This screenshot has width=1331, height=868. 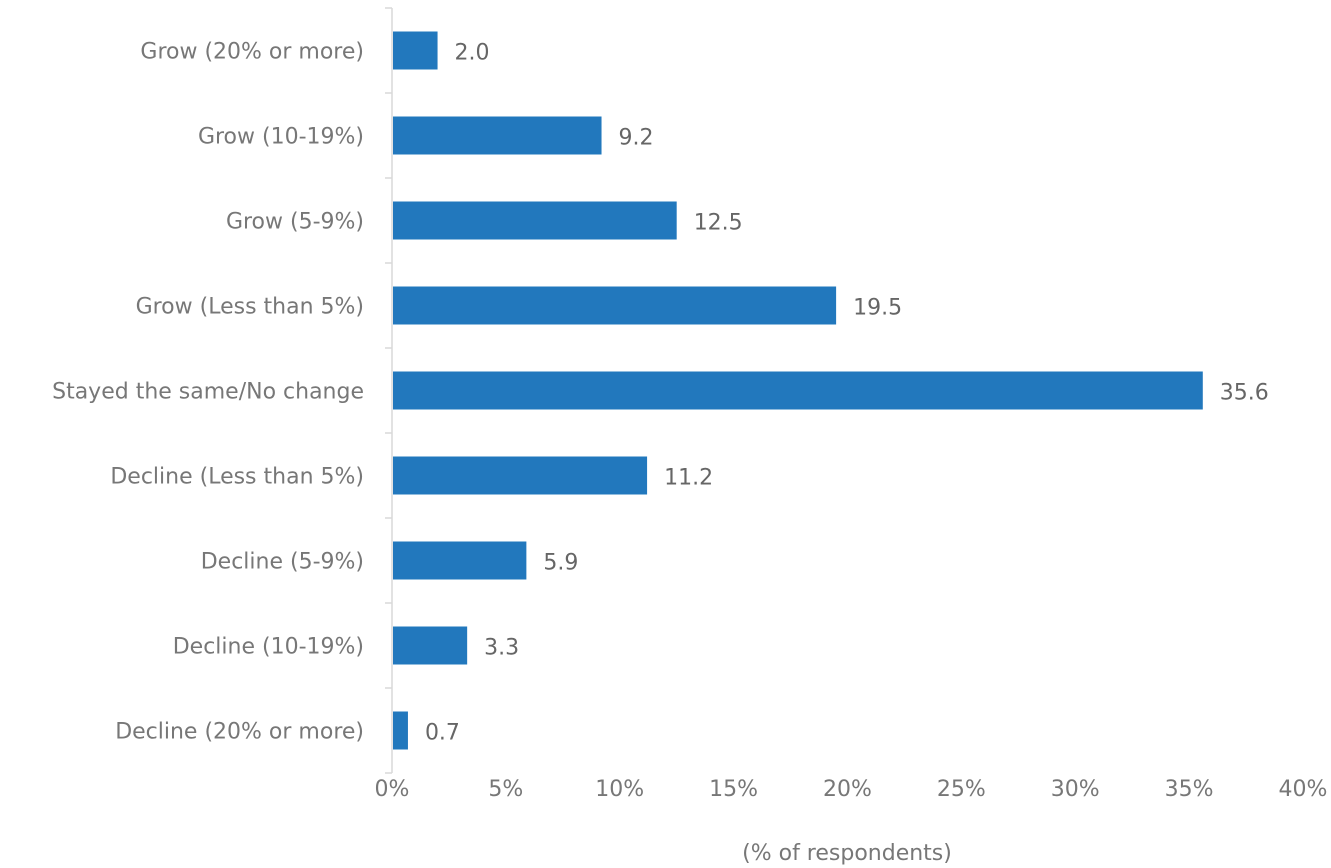 What do you see at coordinates (268, 647) in the screenshot?
I see `category-label: Decline (10-19%)` at bounding box center [268, 647].